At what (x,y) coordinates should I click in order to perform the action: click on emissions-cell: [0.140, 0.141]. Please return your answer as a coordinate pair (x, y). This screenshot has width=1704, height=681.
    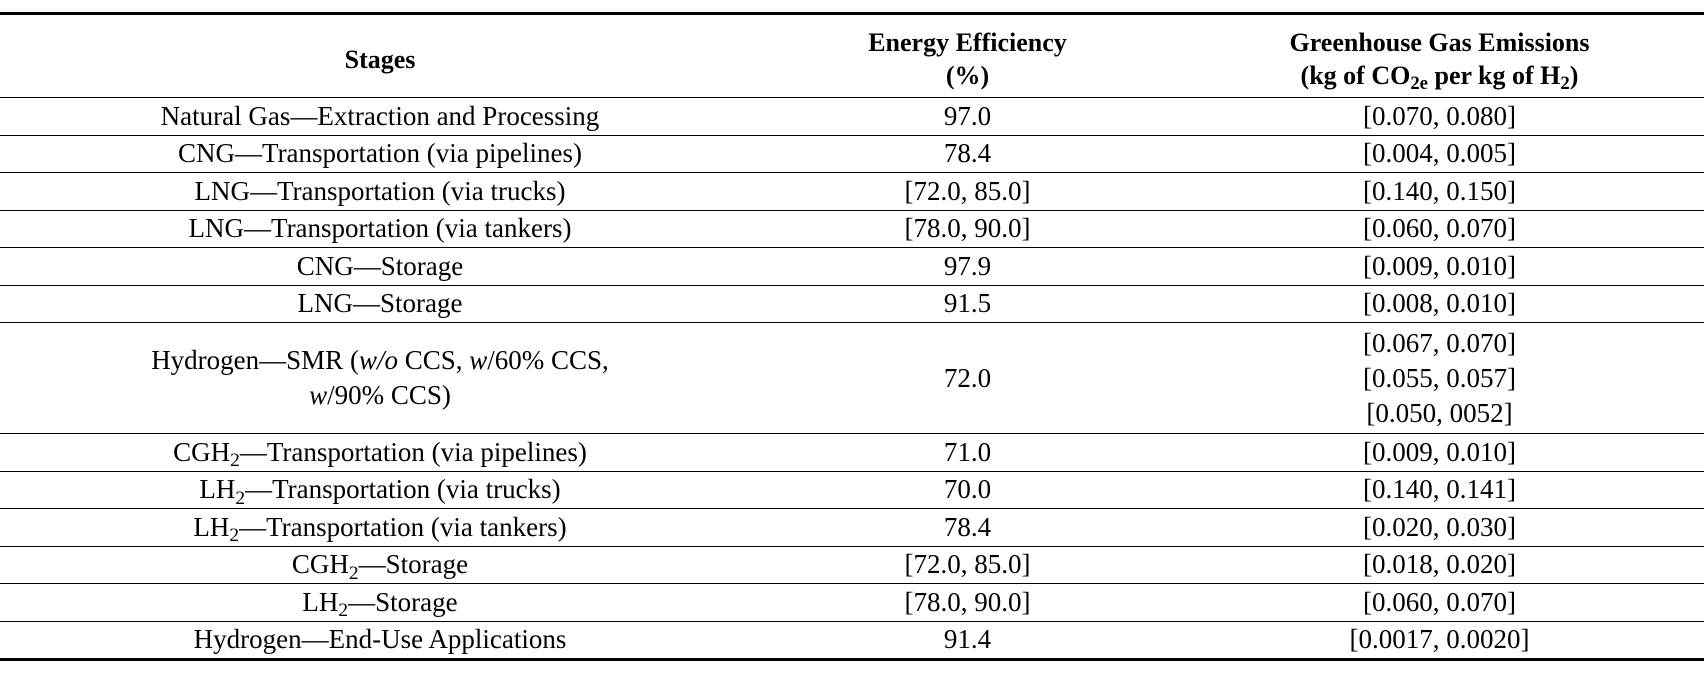
    Looking at the image, I should click on (1439, 490).